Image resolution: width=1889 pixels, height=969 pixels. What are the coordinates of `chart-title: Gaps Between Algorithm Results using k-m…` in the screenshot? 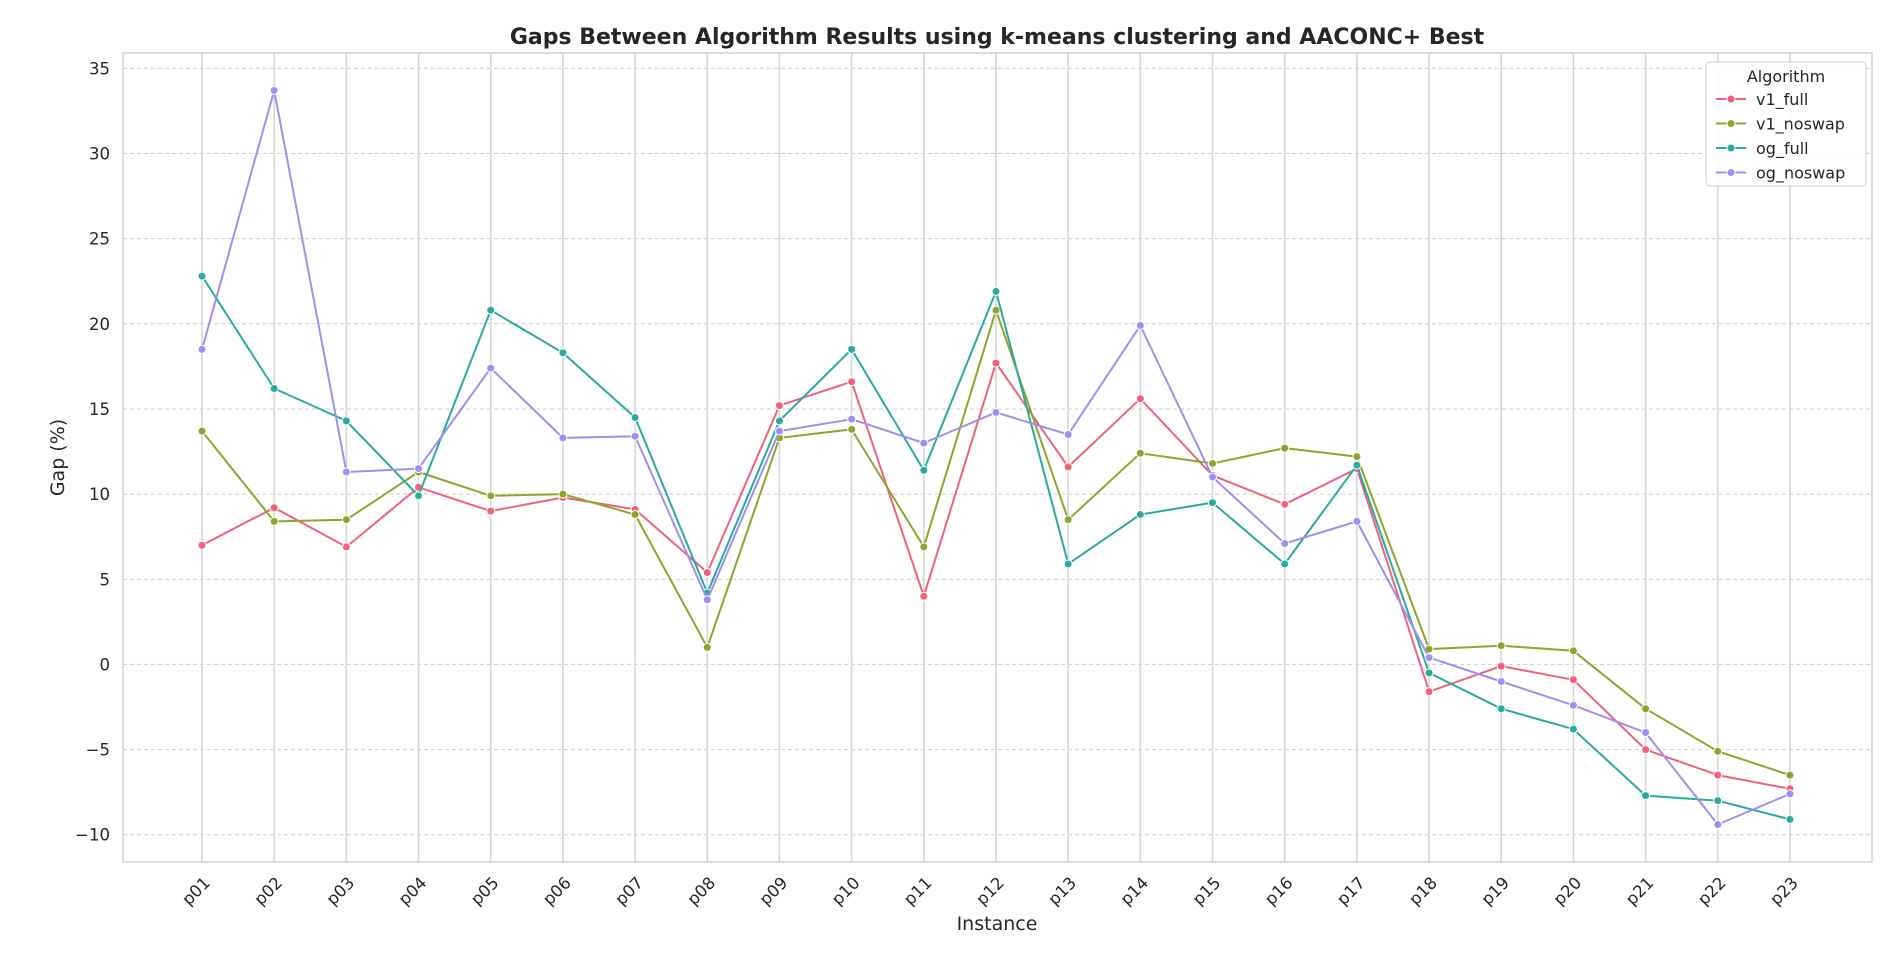 It's located at (997, 37).